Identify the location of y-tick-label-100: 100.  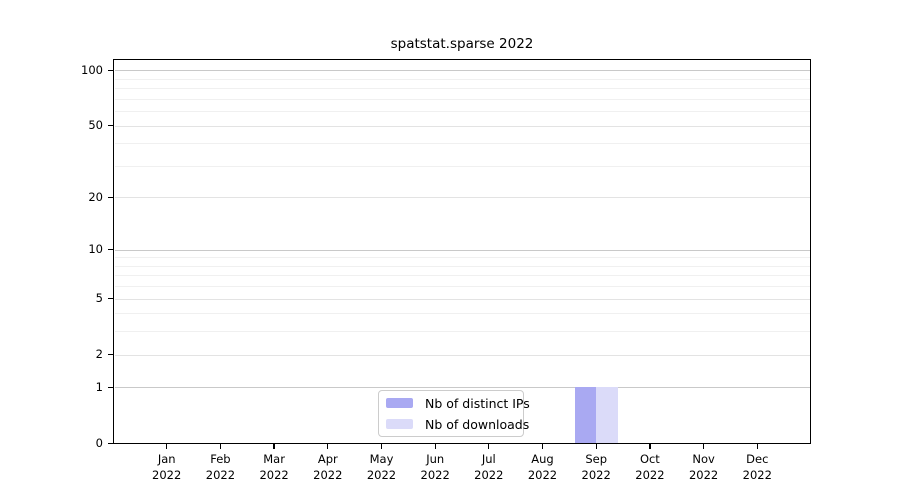
(92, 69).